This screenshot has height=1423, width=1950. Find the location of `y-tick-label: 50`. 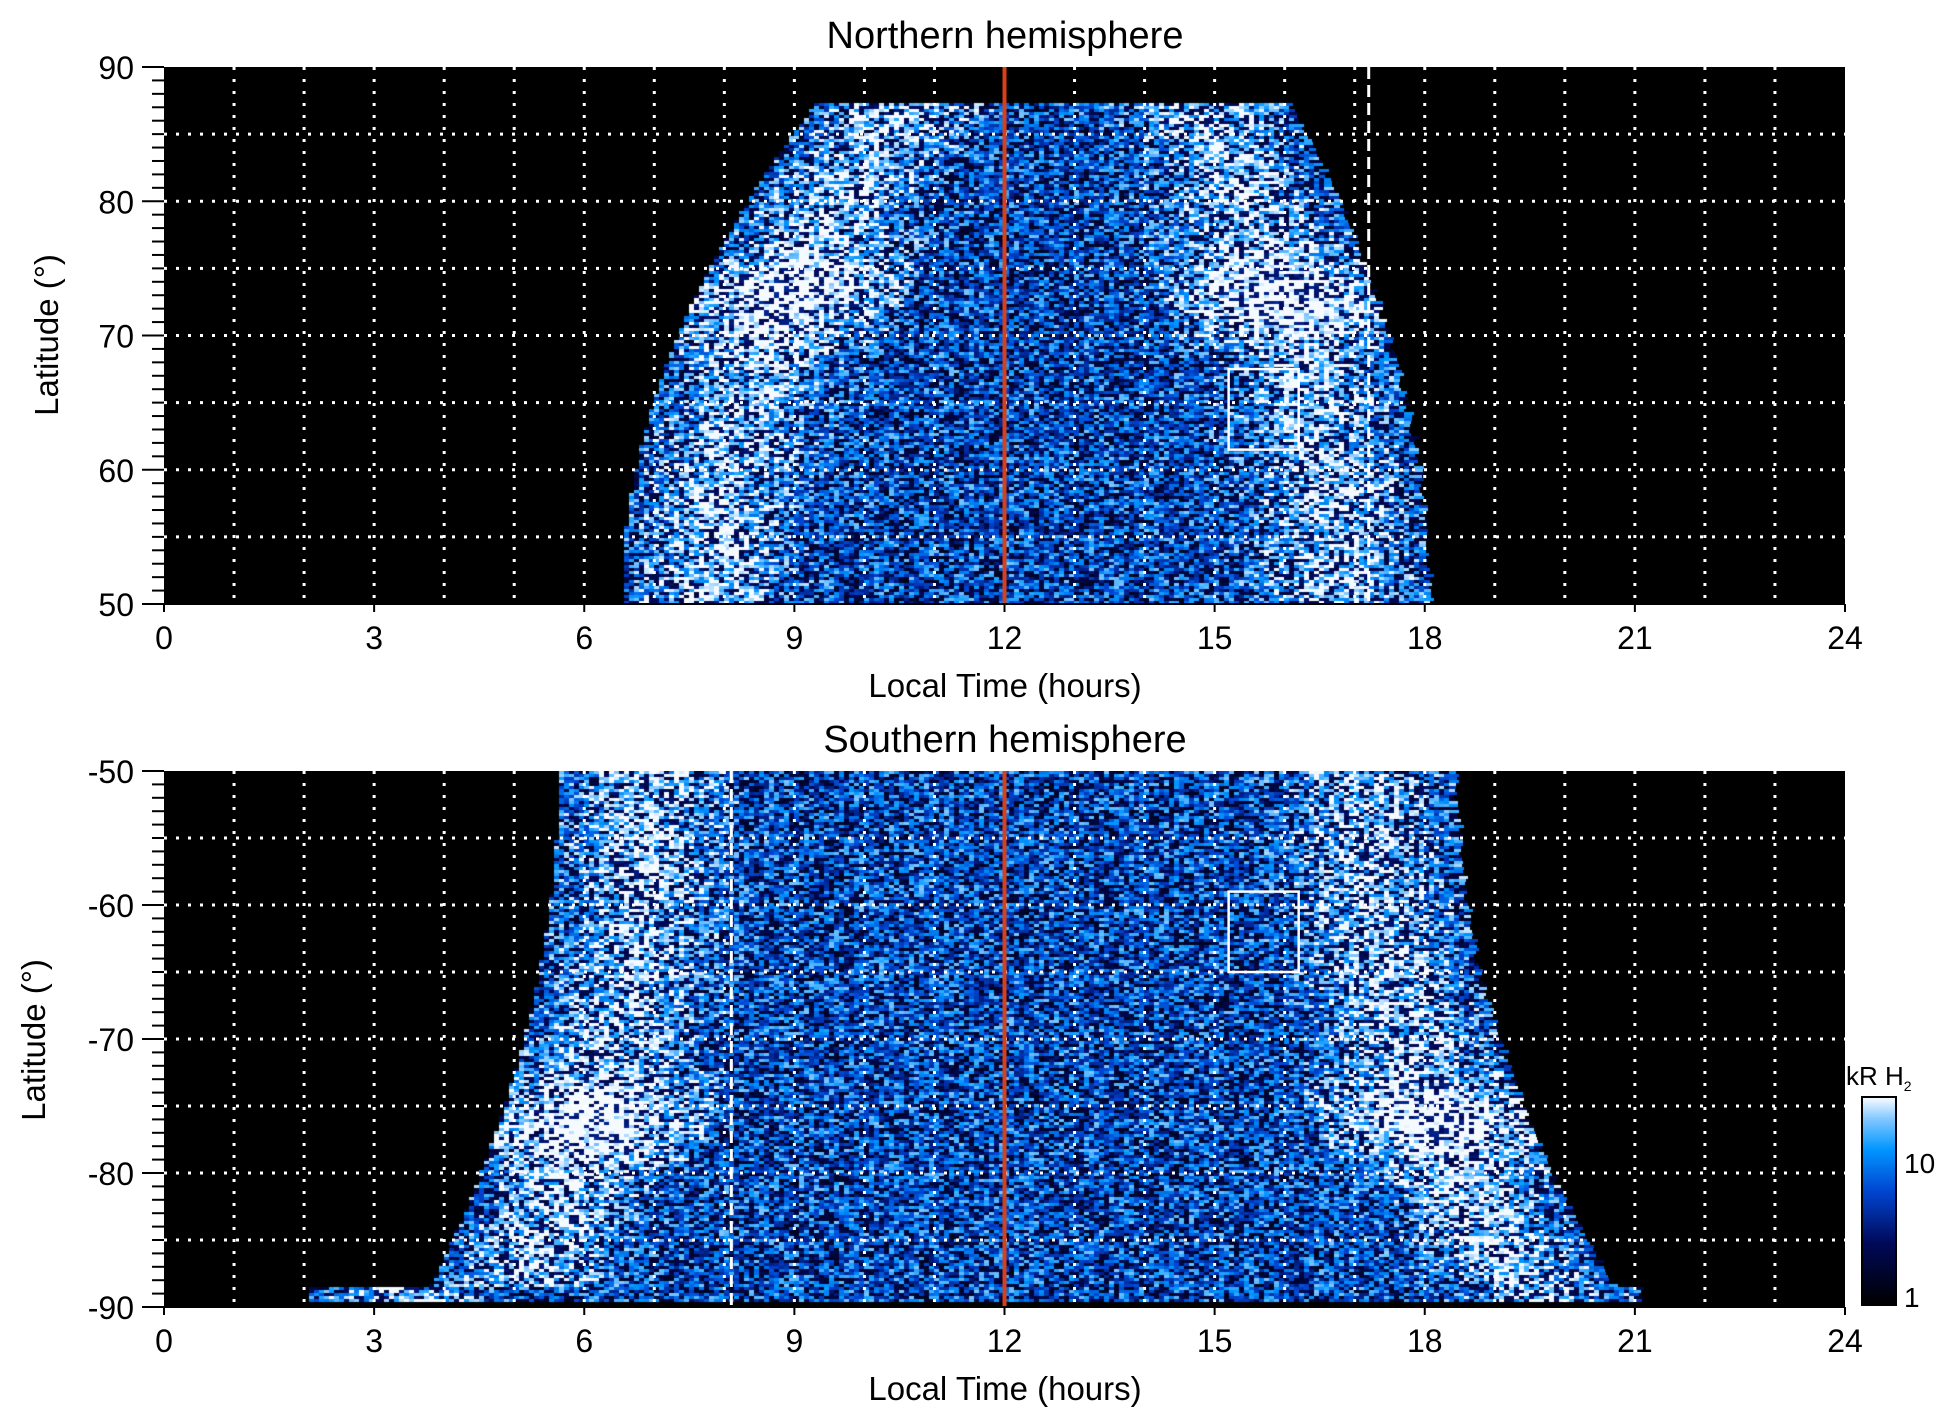

y-tick-label: 50 is located at coordinates (116, 605).